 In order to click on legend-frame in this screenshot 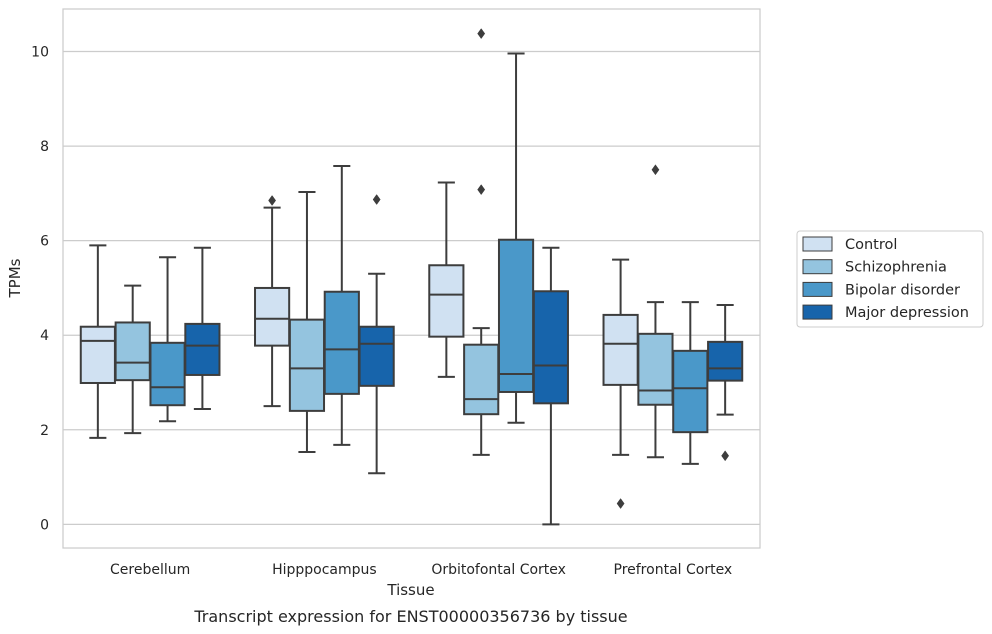, I will do `click(890, 279)`.